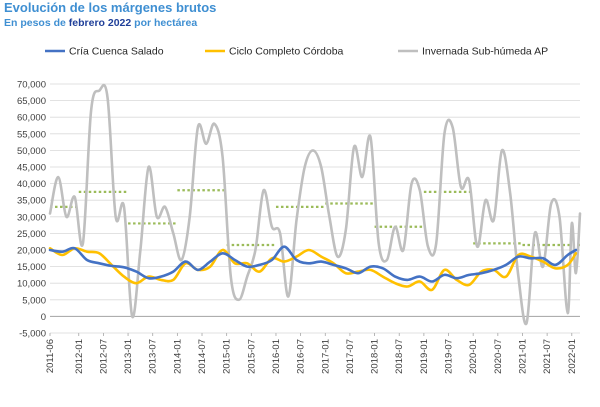 This screenshot has height=407, width=600. What do you see at coordinates (31, 168) in the screenshot?
I see `y-tick-label: 45,000` at bounding box center [31, 168].